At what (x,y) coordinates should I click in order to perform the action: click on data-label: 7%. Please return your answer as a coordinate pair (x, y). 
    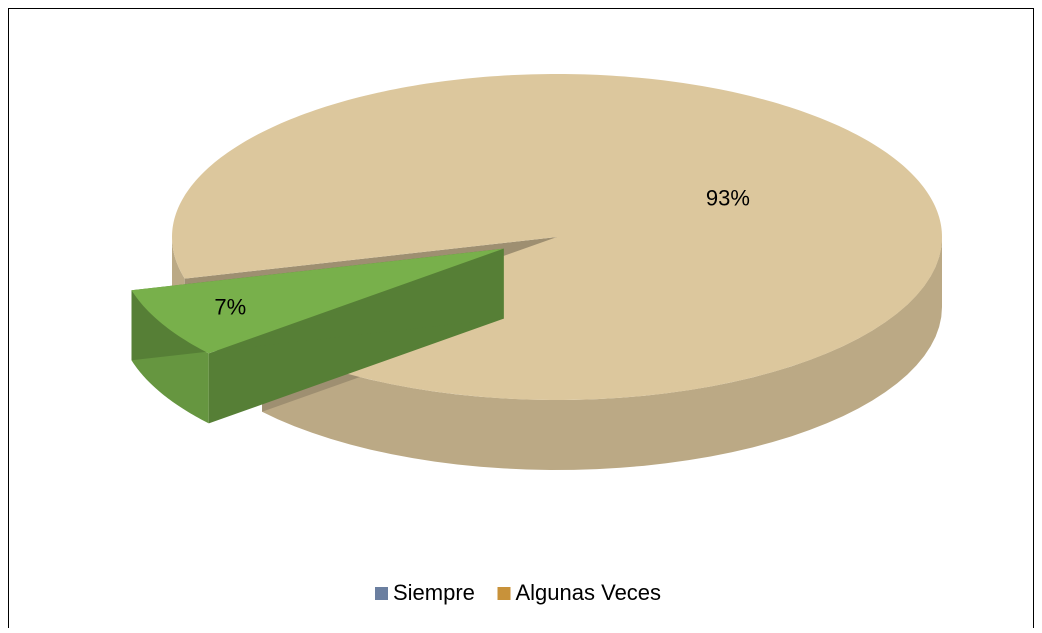
    Looking at the image, I should click on (230, 306).